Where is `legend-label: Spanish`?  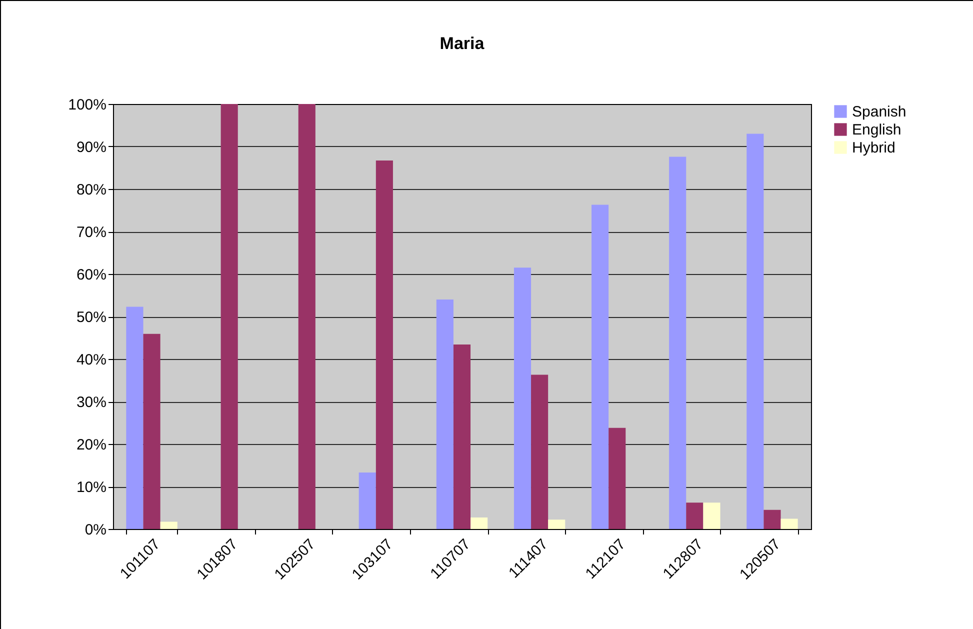 legend-label: Spanish is located at coordinates (879, 112).